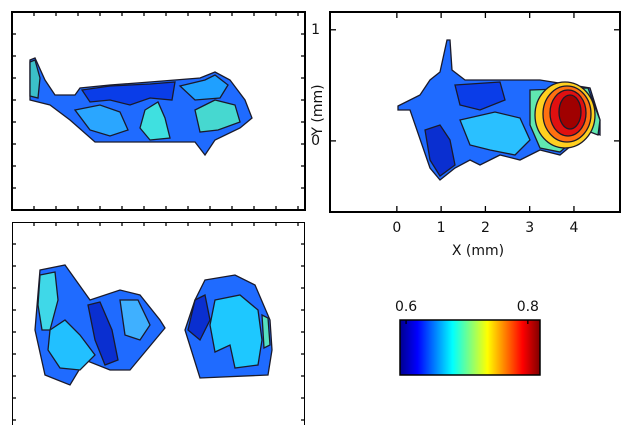 This screenshot has width=626, height=429. What do you see at coordinates (396, 228) in the screenshot?
I see `x-tick-label: 0` at bounding box center [396, 228].